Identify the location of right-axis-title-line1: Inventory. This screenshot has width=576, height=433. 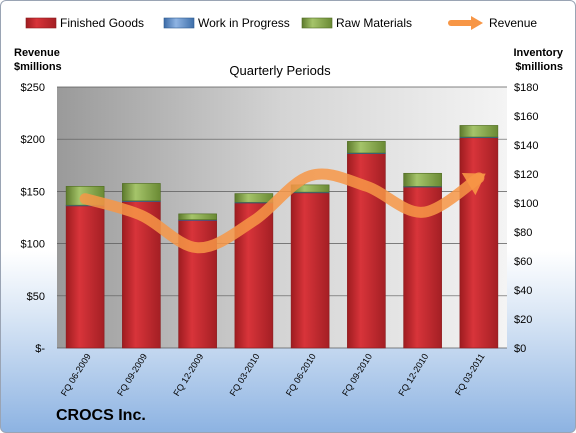
(538, 53).